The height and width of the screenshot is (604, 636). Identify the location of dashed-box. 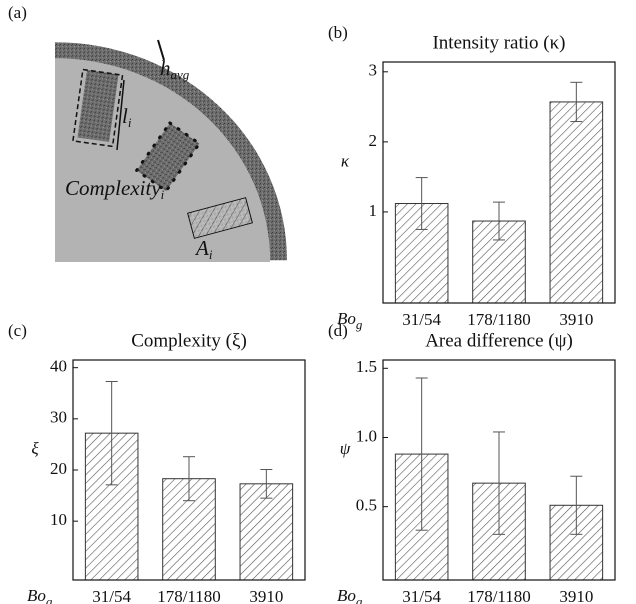
(98, 108).